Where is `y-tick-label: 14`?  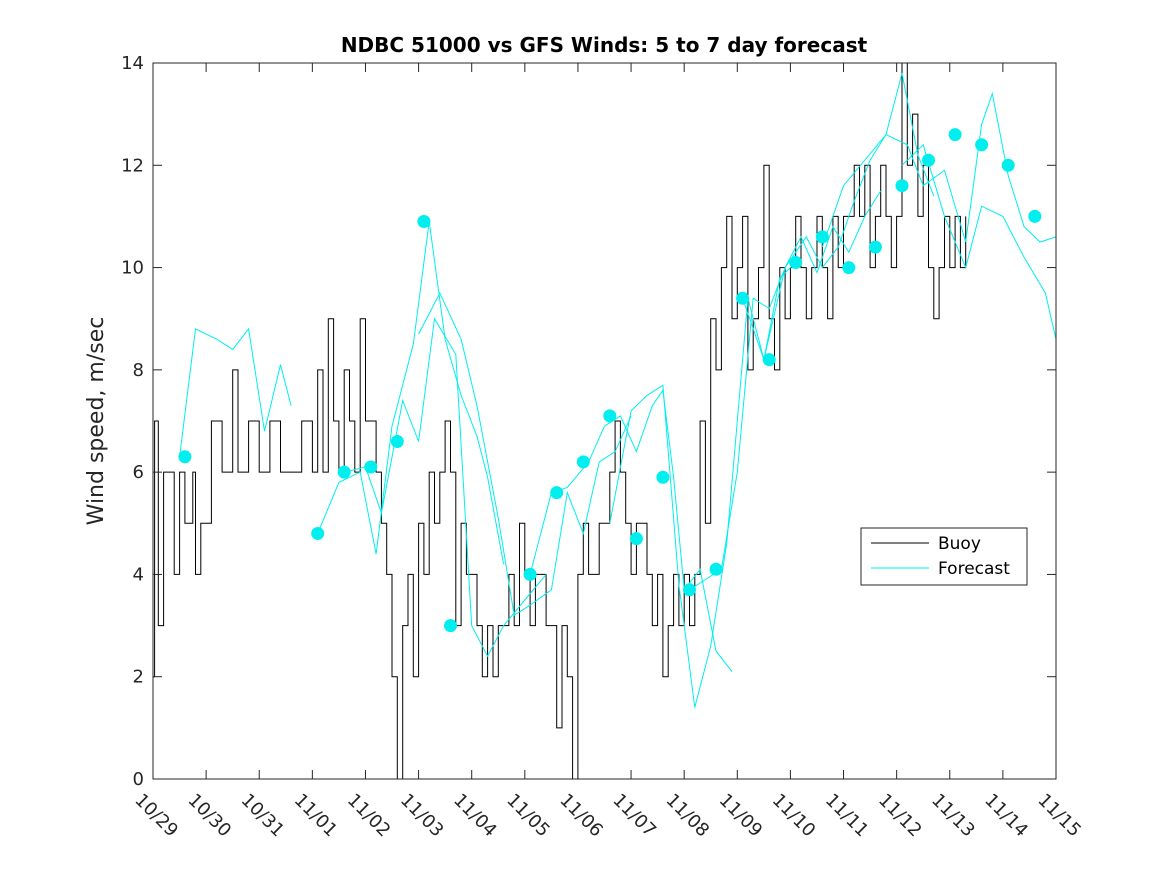 y-tick-label: 14 is located at coordinates (132, 63).